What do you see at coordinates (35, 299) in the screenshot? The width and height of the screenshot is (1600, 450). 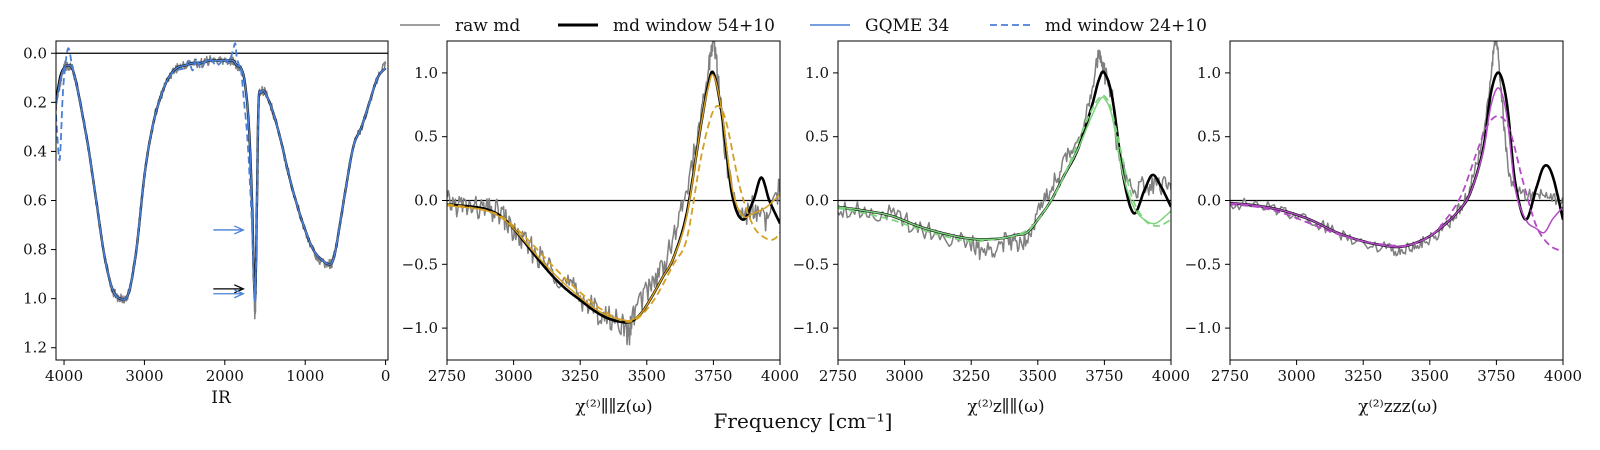 I see `ir-ytick-label: 1.0` at bounding box center [35, 299].